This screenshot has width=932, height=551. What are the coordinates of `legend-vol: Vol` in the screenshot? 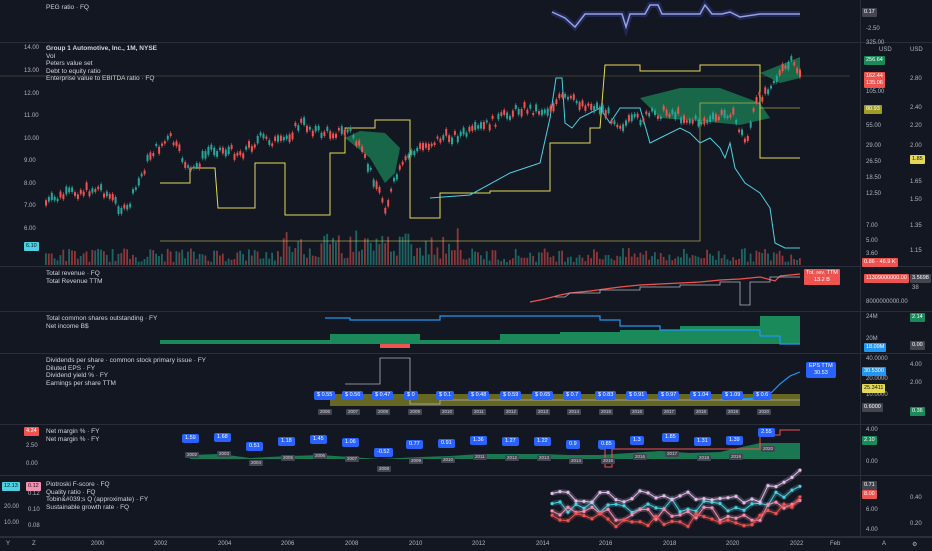 It's located at (51, 56).